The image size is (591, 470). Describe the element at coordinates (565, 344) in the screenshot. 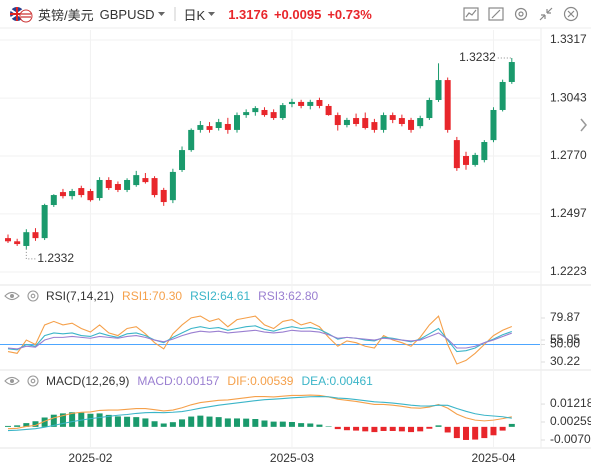

I see `y-tick-label: 50.00` at that location.